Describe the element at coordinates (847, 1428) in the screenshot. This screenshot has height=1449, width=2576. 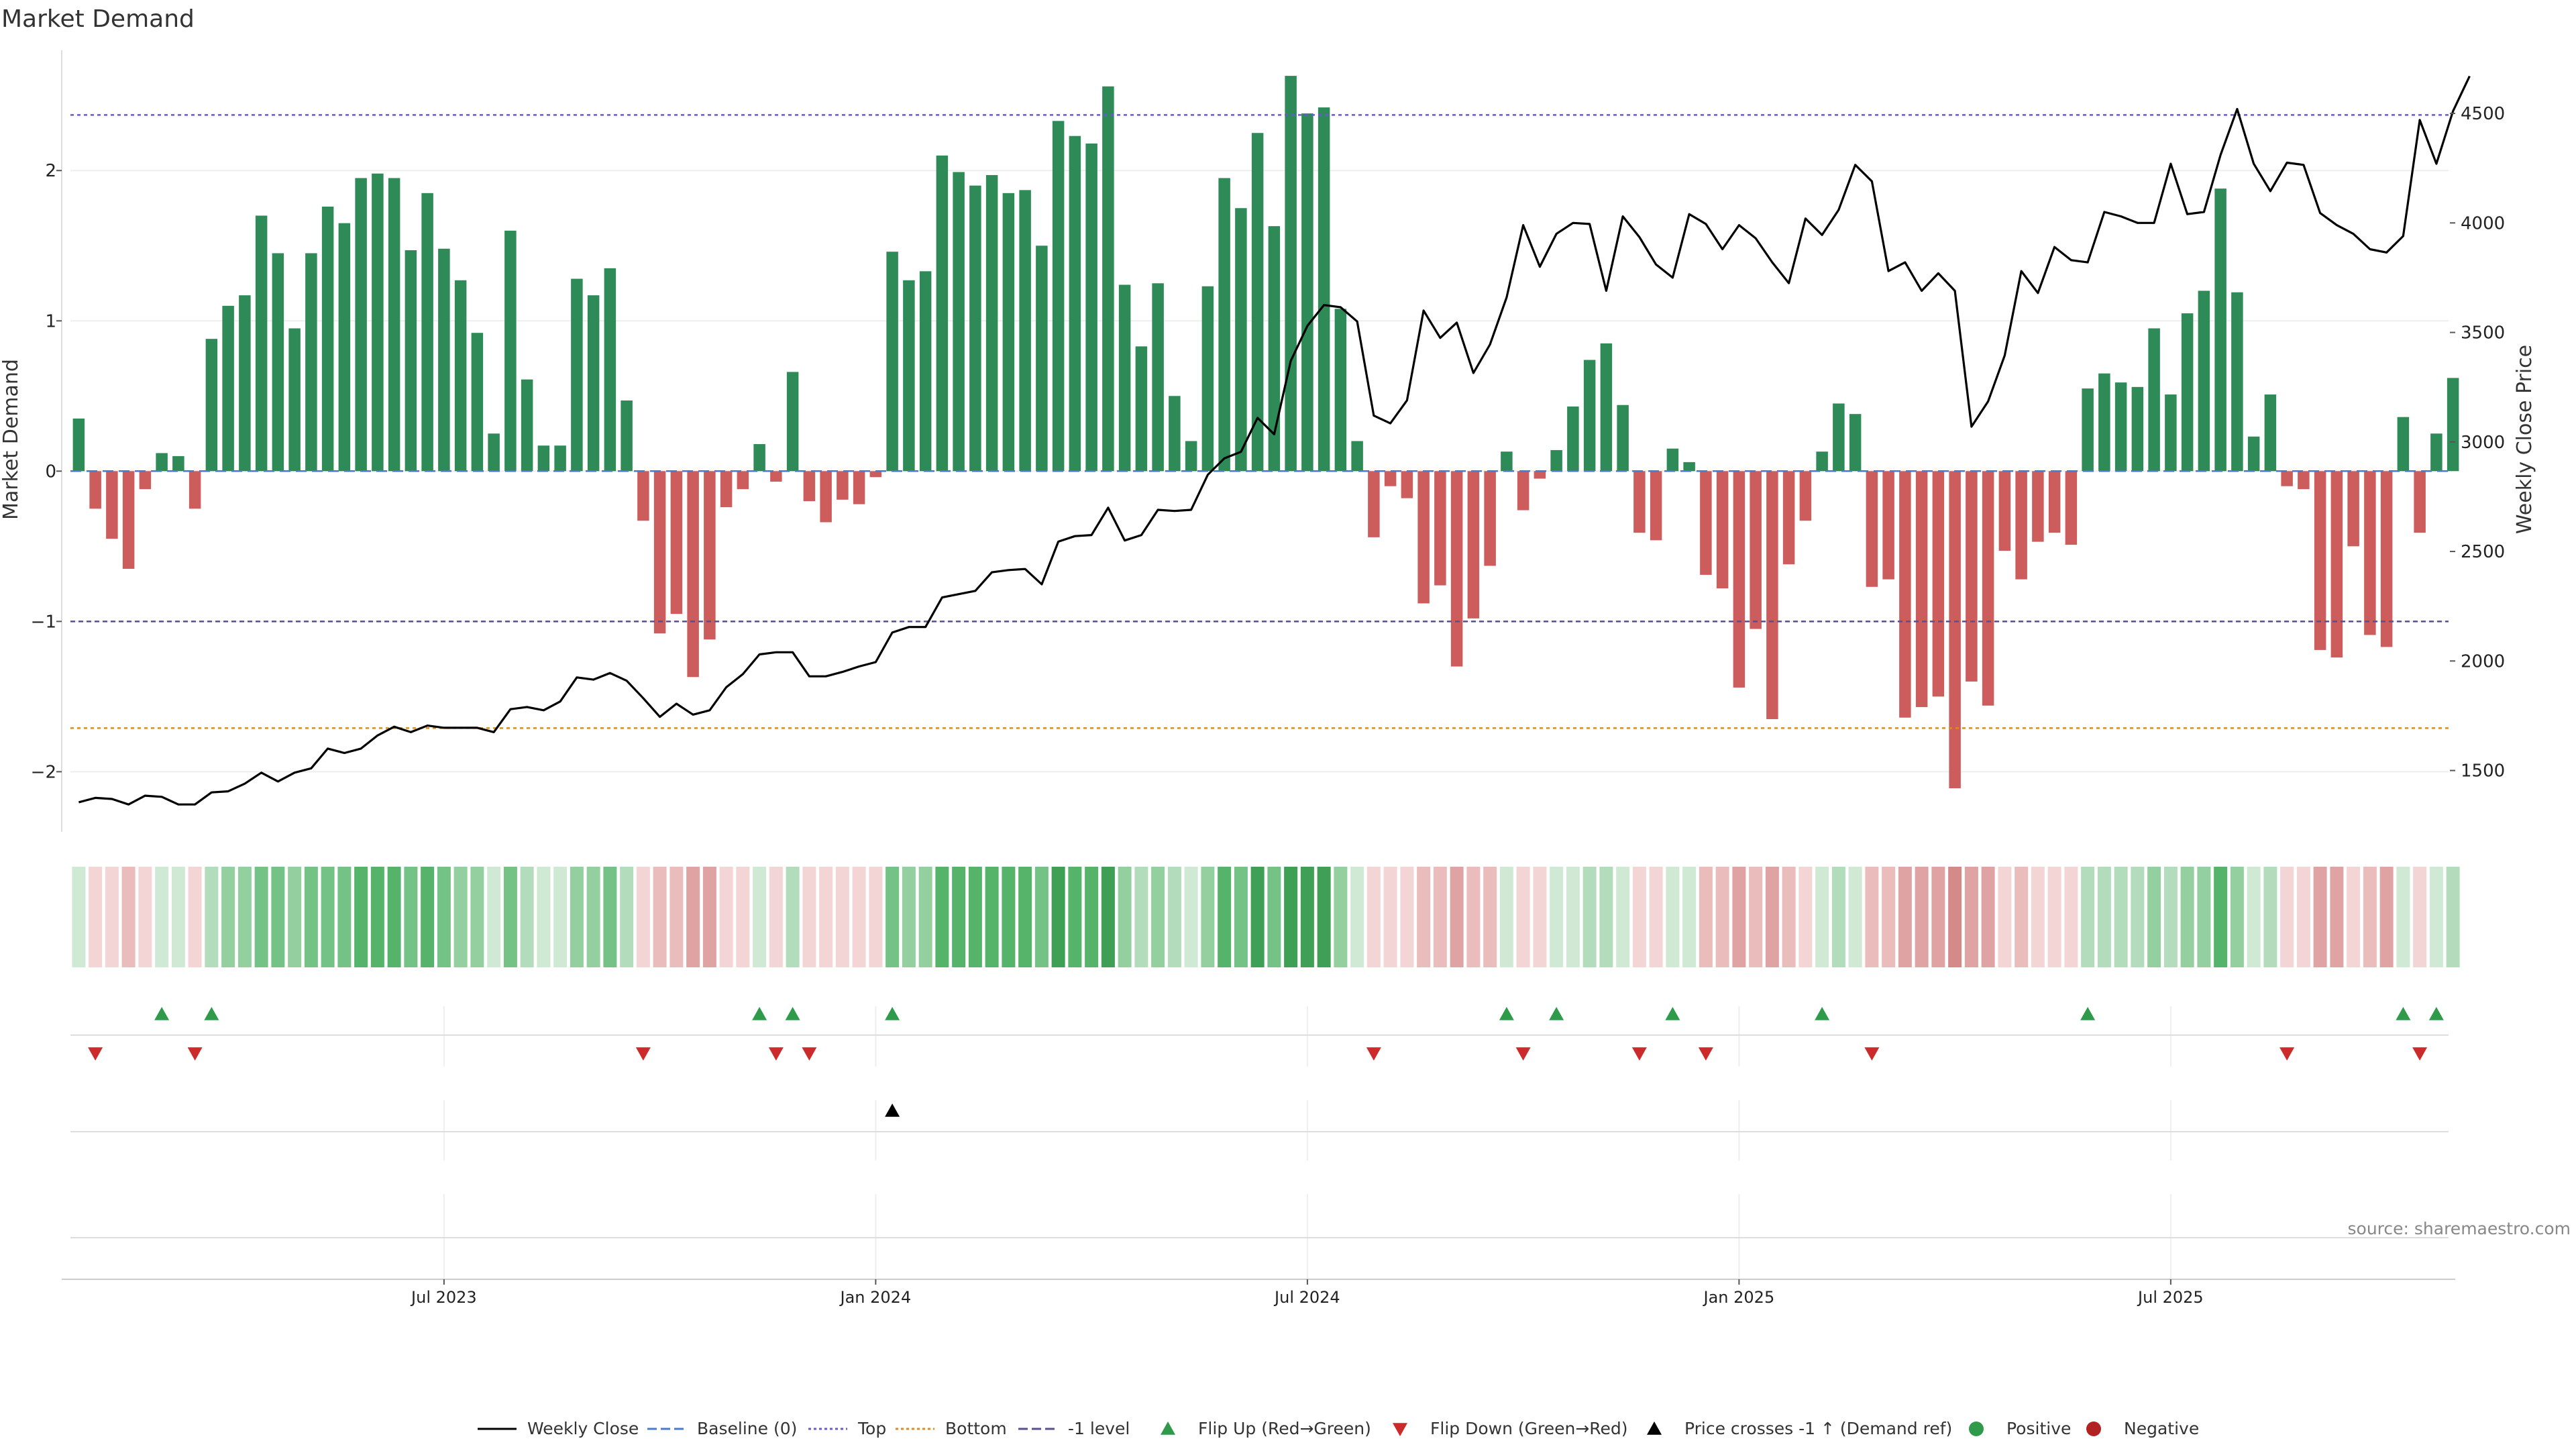
I see `legend-item: Top` at that location.